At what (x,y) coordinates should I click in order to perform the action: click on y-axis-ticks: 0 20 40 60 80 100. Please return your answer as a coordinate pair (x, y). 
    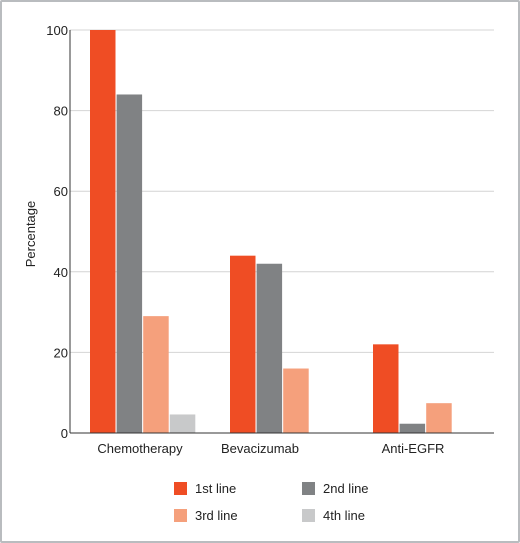
    Looking at the image, I should click on (57, 232).